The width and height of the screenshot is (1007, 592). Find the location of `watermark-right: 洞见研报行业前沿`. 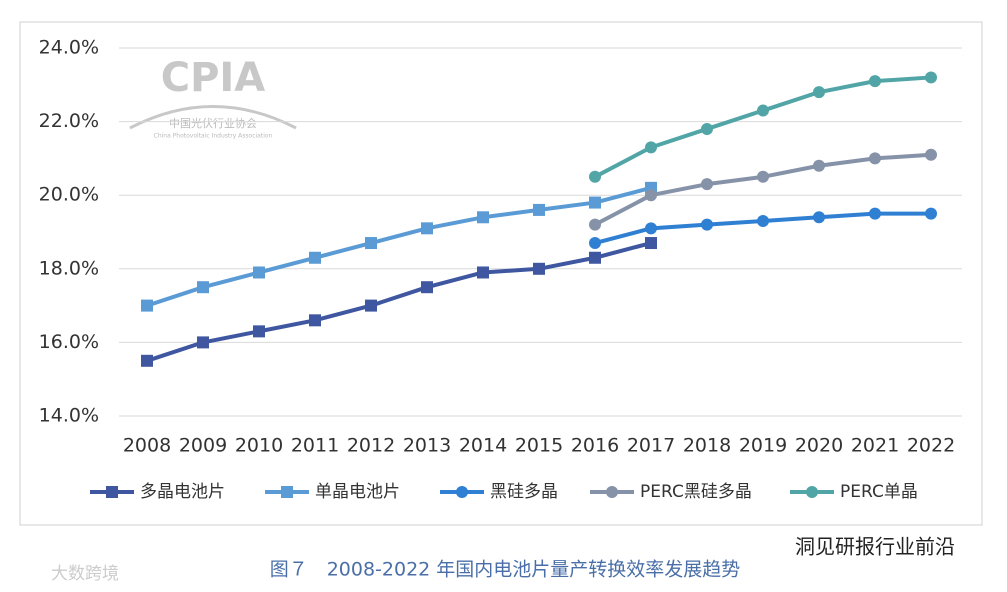

watermark-right: 洞见研报行业前沿 is located at coordinates (875, 547).